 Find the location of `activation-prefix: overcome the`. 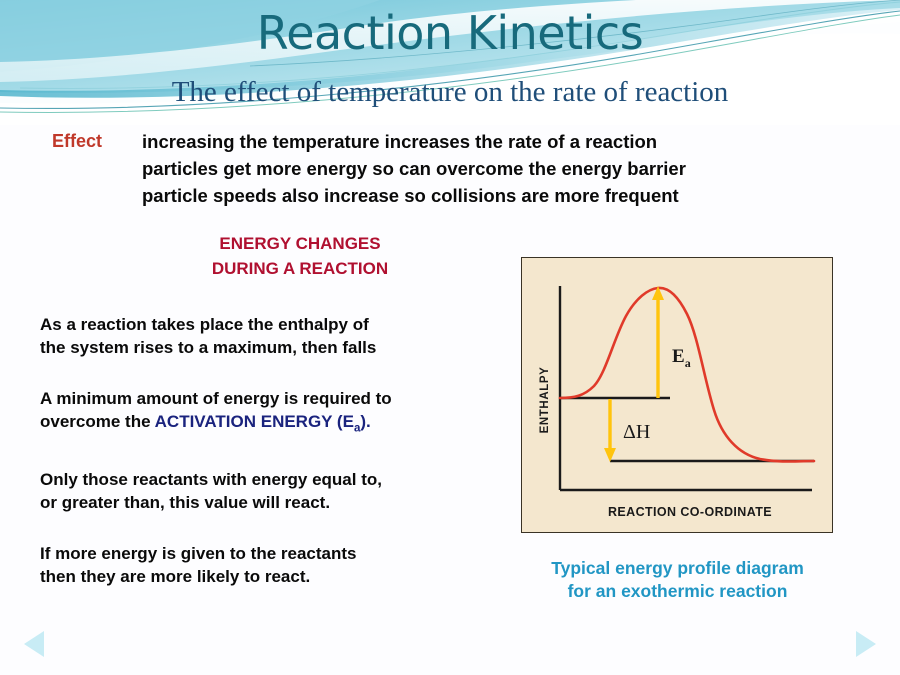

activation-prefix: overcome the is located at coordinates (97, 421).